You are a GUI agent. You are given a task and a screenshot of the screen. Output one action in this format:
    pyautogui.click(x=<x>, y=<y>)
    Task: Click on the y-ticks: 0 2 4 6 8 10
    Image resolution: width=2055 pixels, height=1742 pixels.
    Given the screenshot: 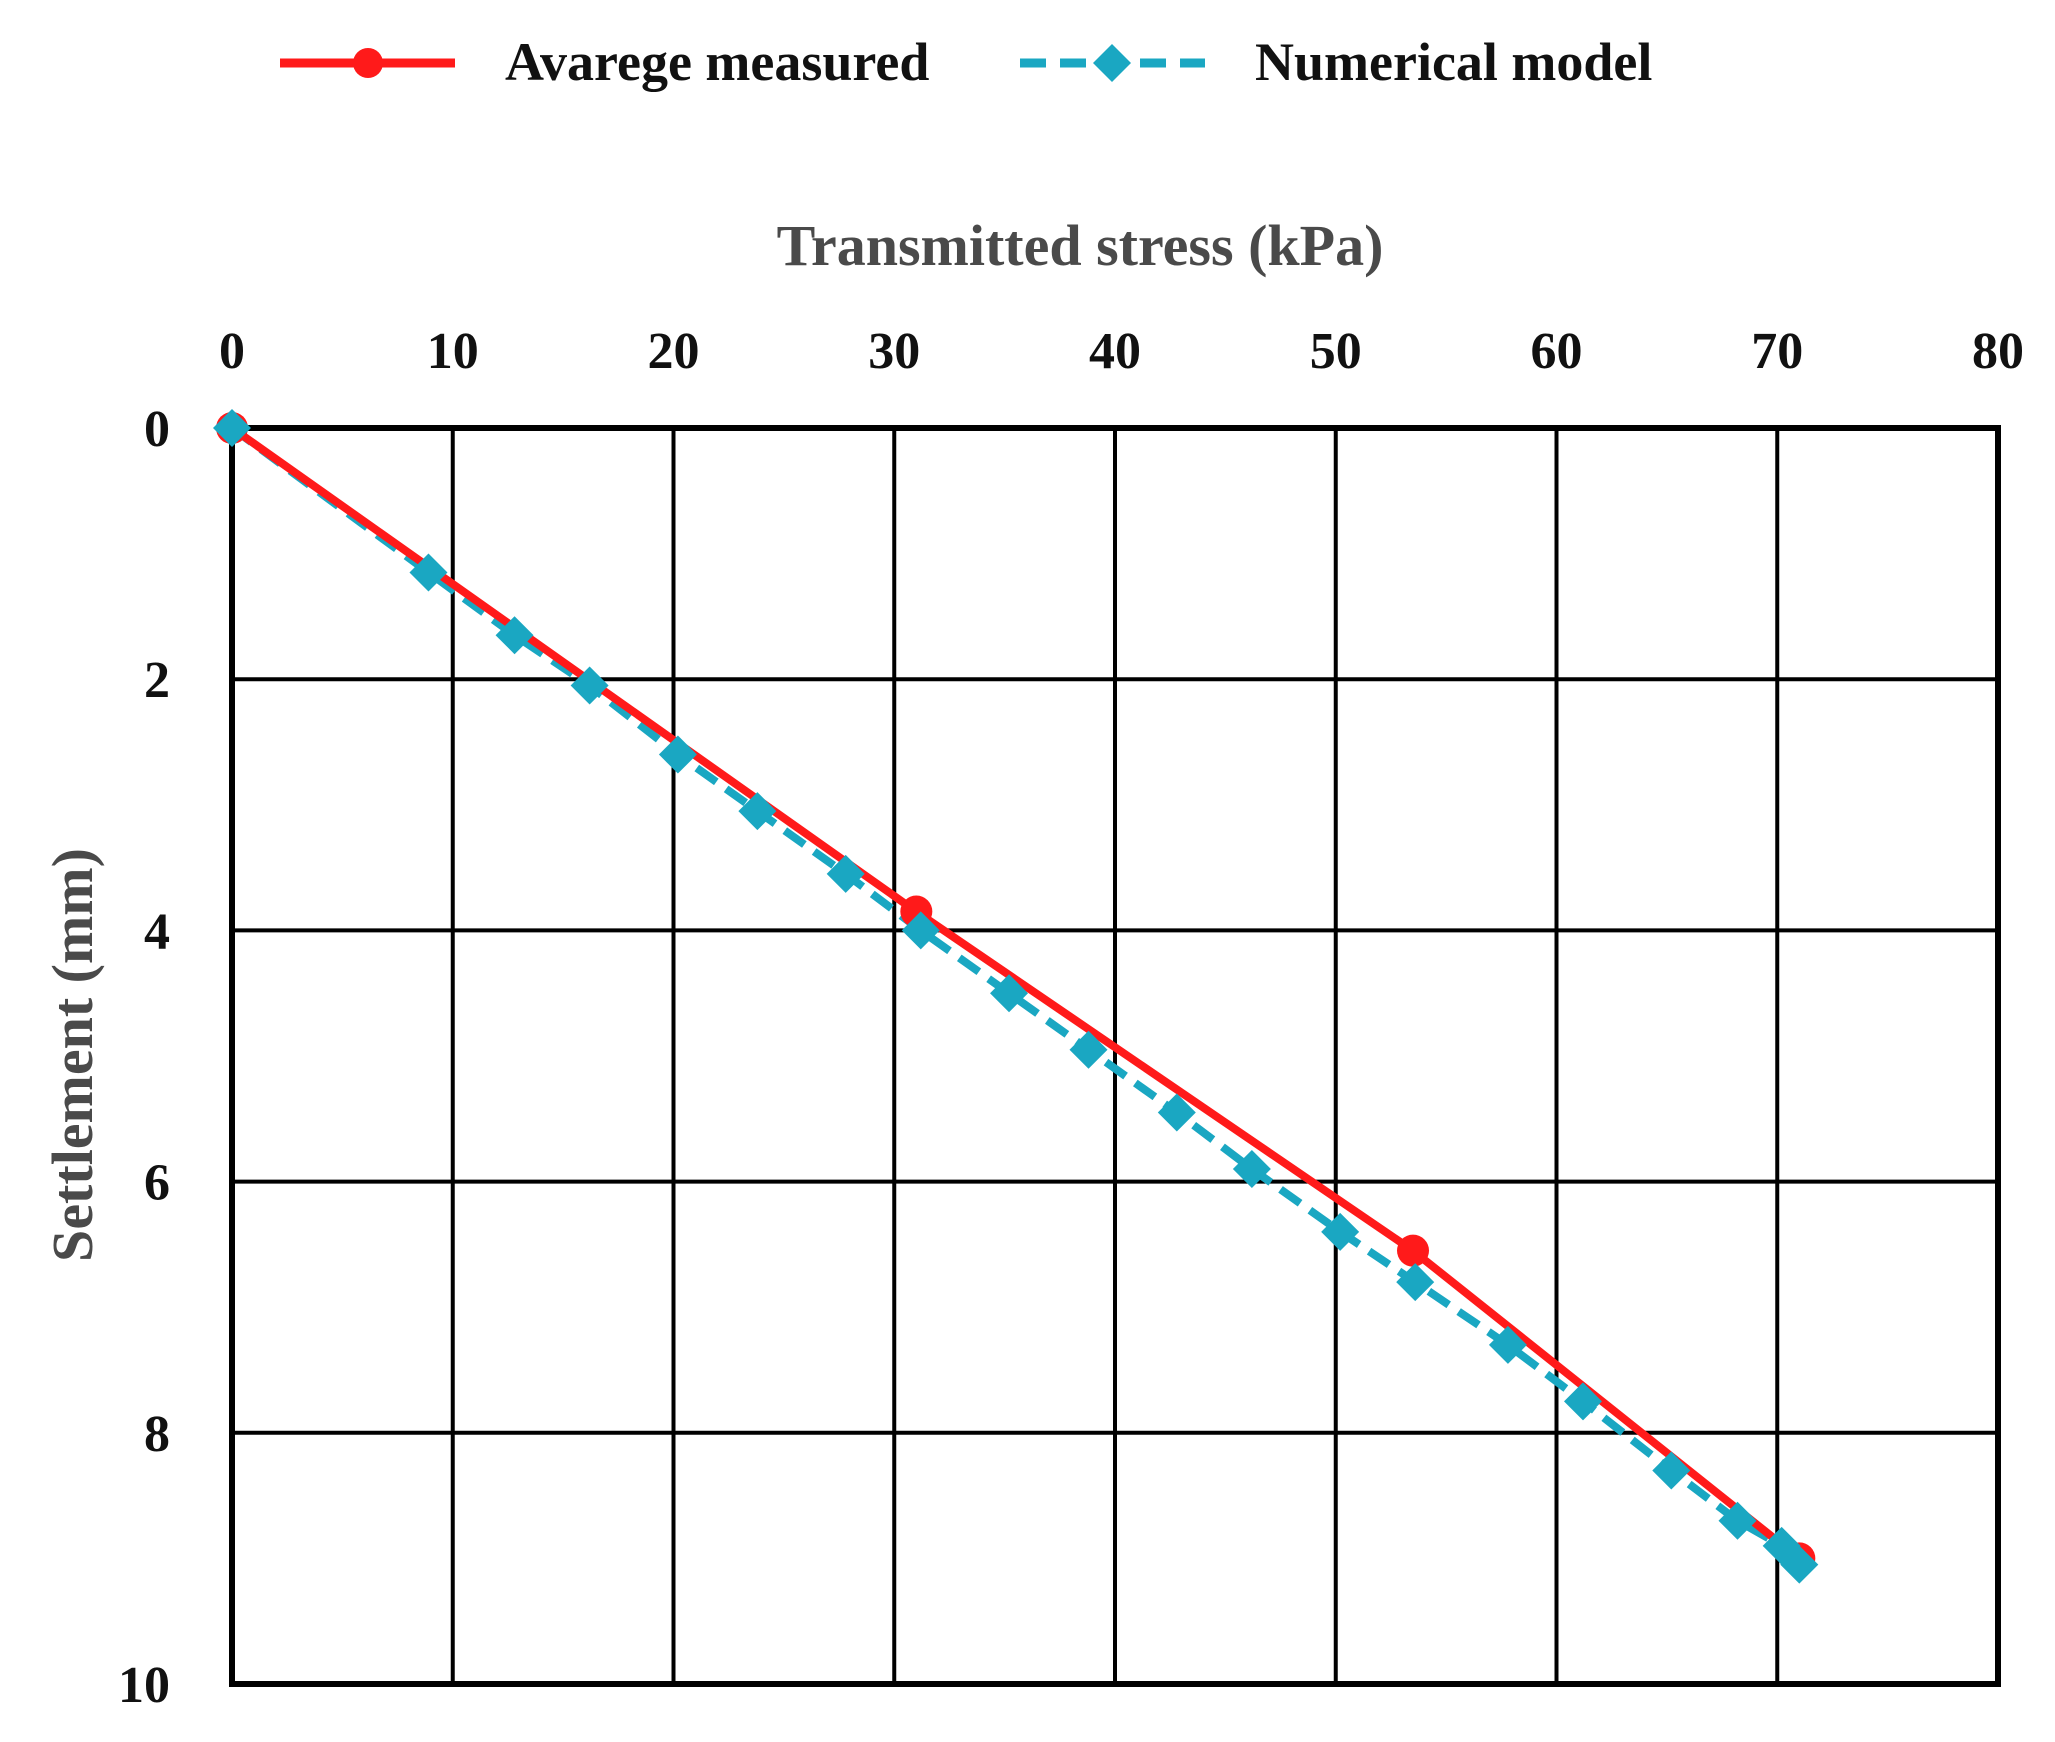 What is the action you would take?
    pyautogui.click(x=144, y=1057)
    